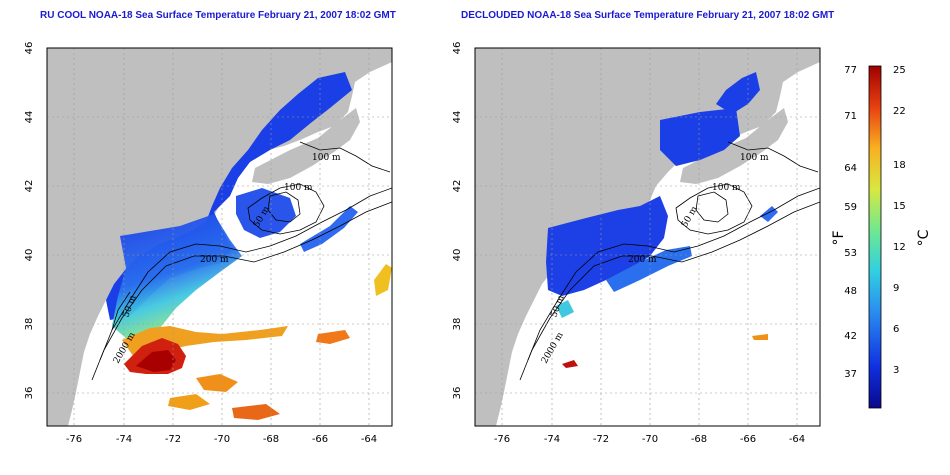 This screenshot has height=475, width=950. What do you see at coordinates (899, 111) in the screenshot?
I see `c-tick: 22` at bounding box center [899, 111].